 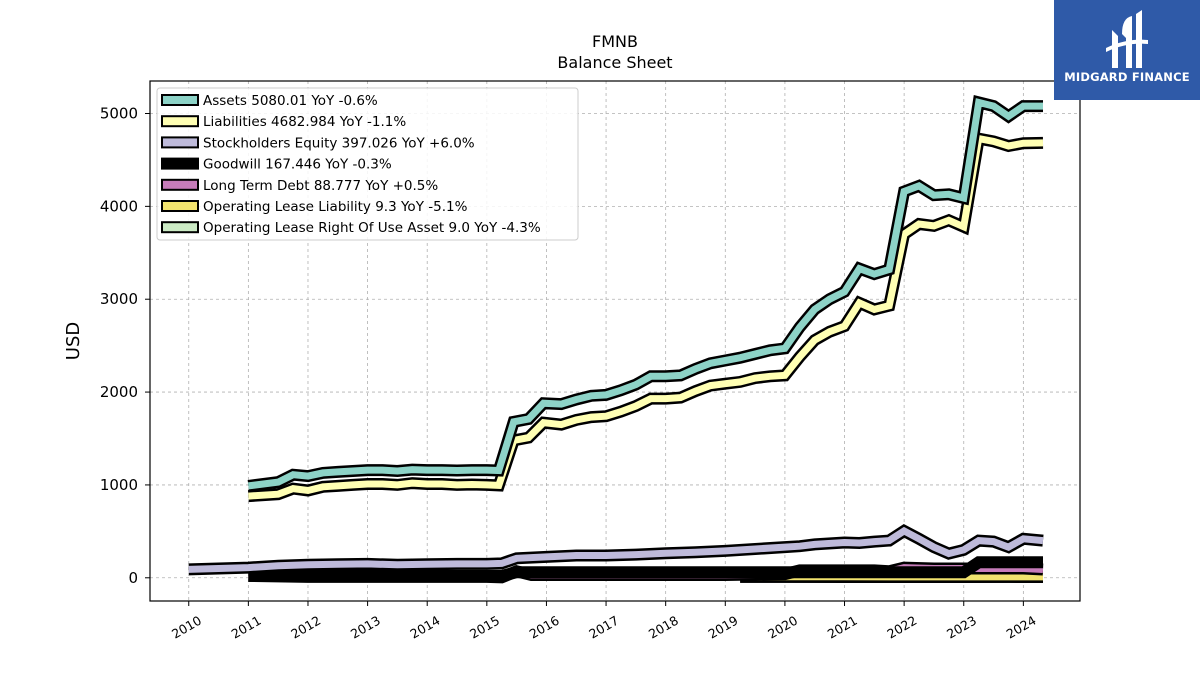 I want to click on x-tick-label: 2020, so click(x=782, y=627).